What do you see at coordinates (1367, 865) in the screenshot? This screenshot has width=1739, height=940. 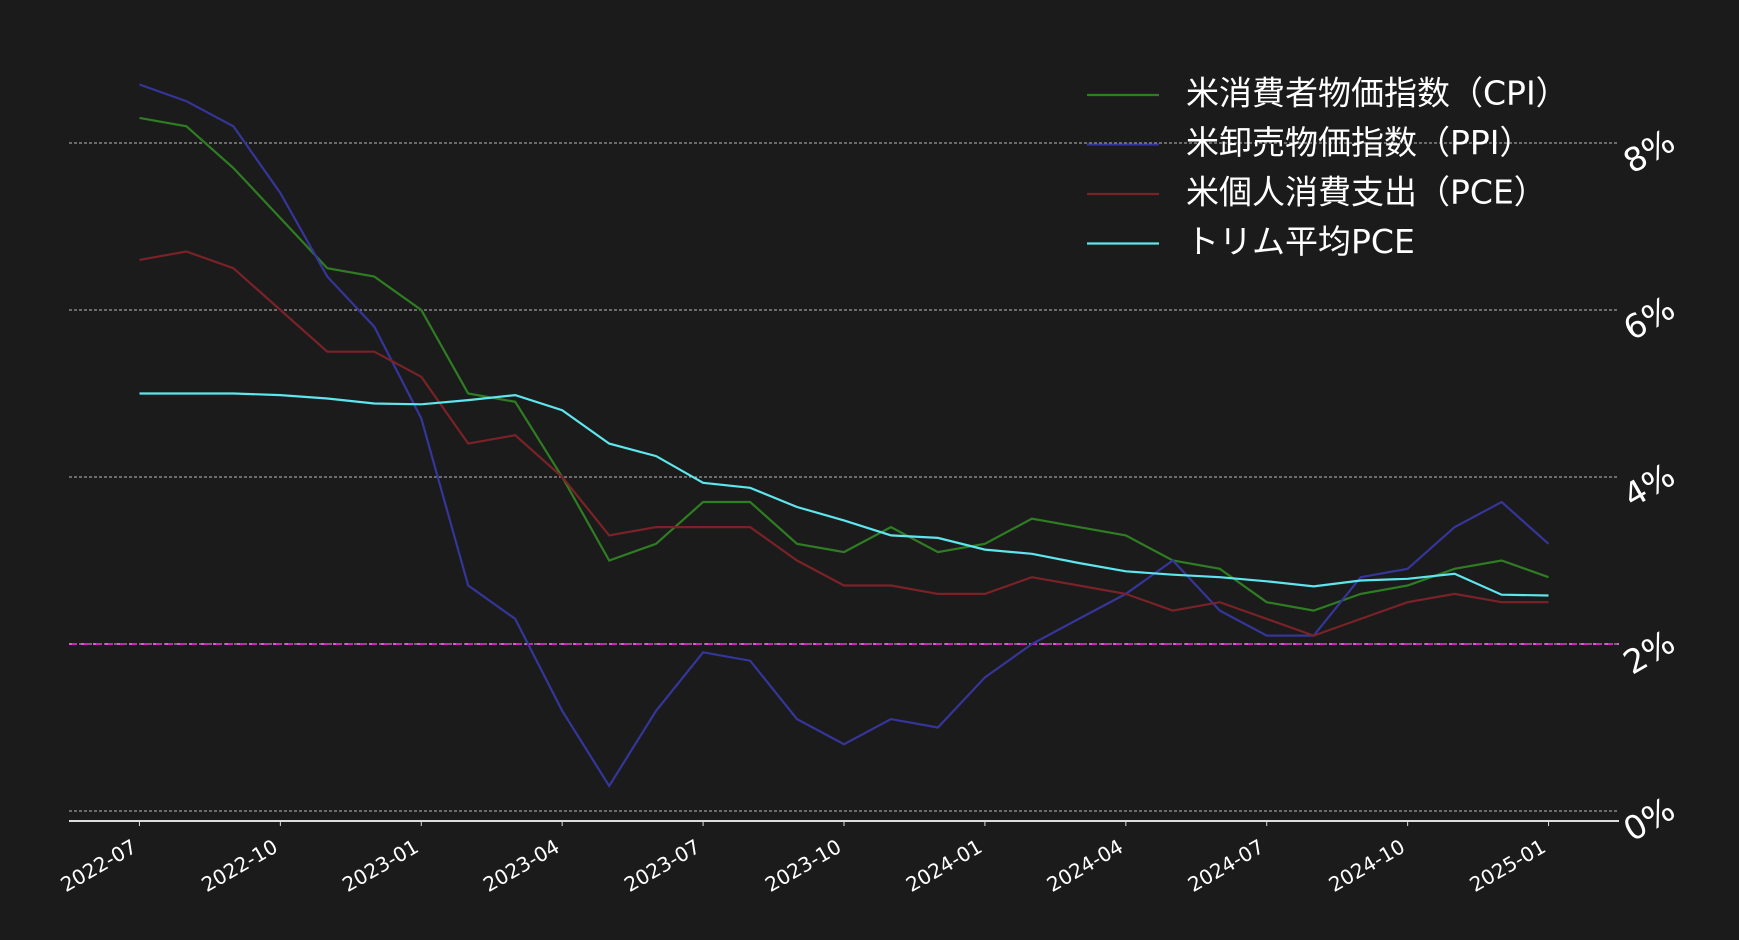 I see `x-tick-label: 2024-10` at bounding box center [1367, 865].